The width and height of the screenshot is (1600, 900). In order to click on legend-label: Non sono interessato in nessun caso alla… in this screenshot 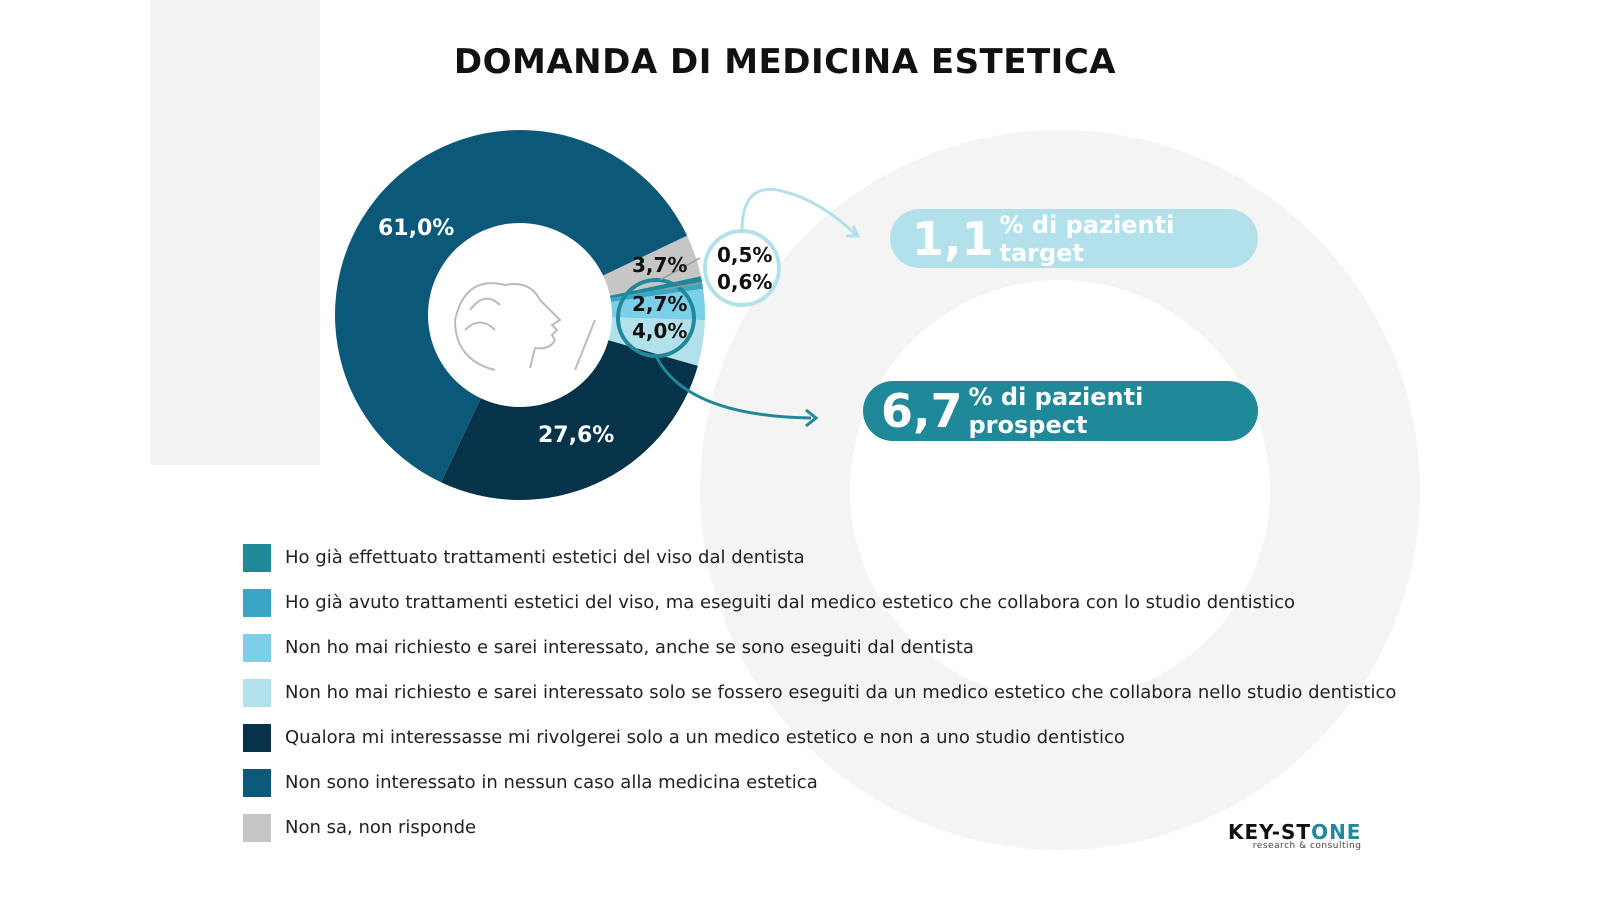, I will do `click(551, 782)`.